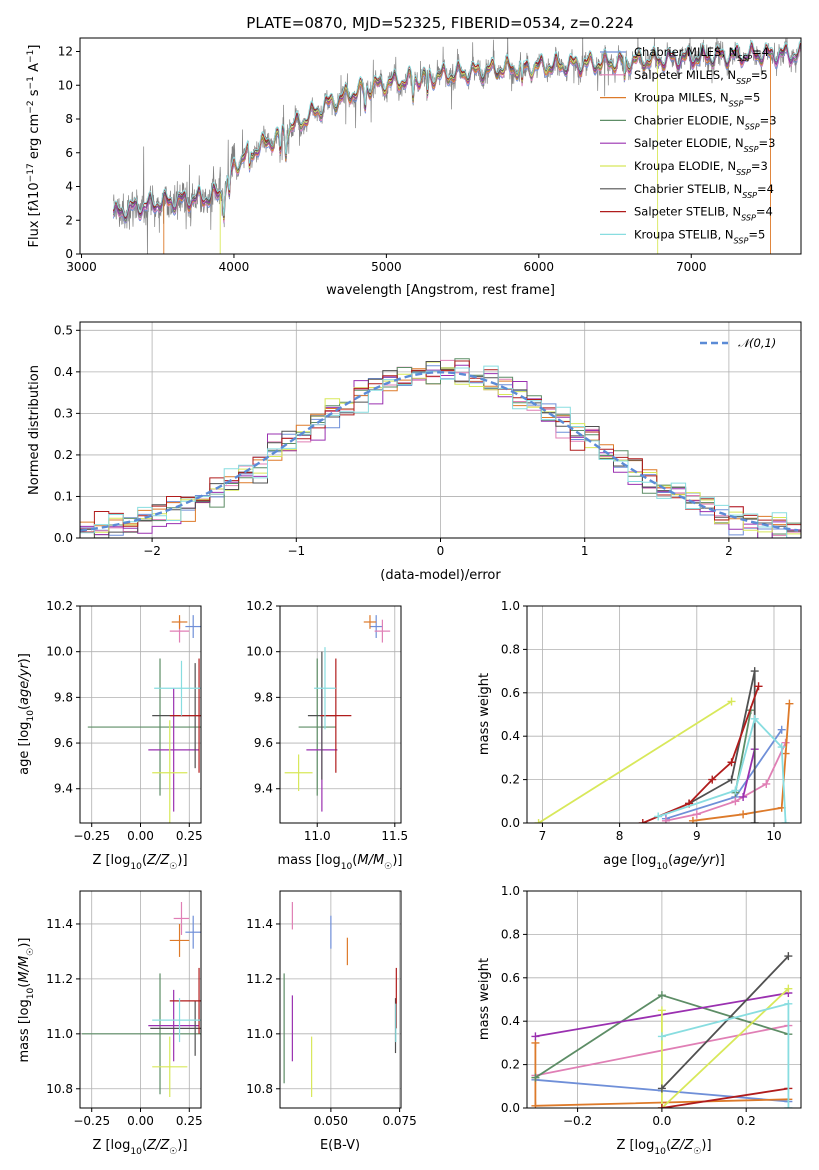 This screenshot has width=819, height=1170. What do you see at coordinates (317, 836) in the screenshot?
I see `x-tick-label: 11.0` at bounding box center [317, 836].